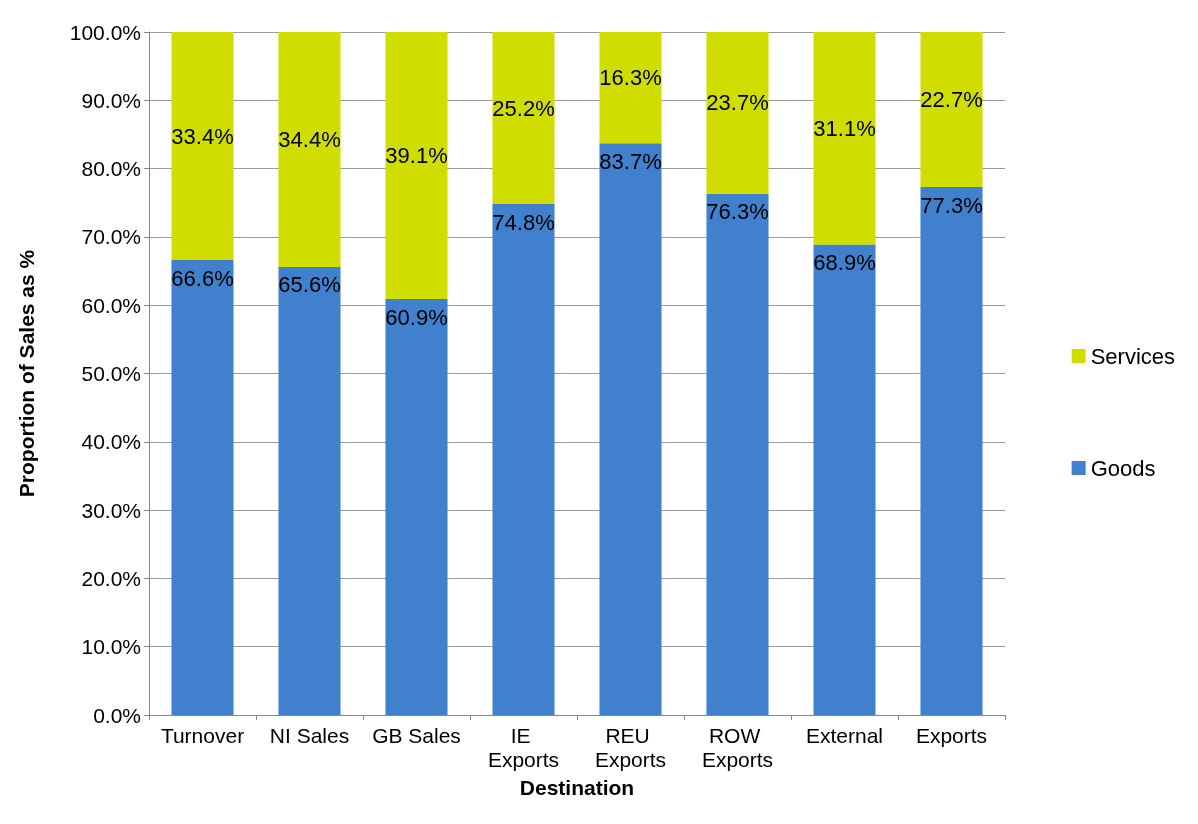  I want to click on data-label: 74.8%, so click(523, 222).